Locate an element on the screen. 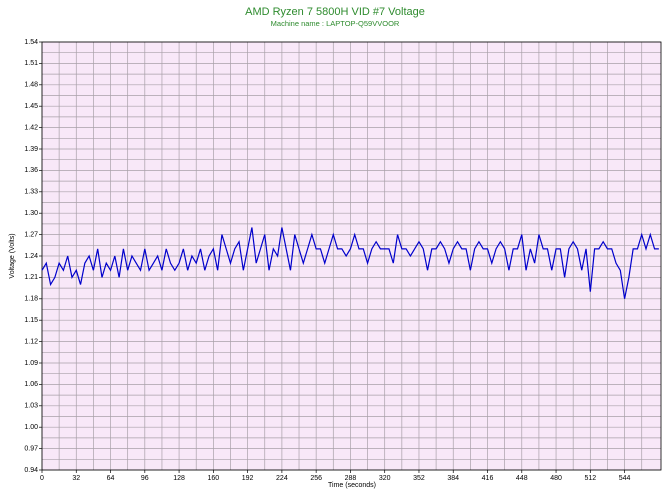  x-tick-label: 384 is located at coordinates (453, 478).